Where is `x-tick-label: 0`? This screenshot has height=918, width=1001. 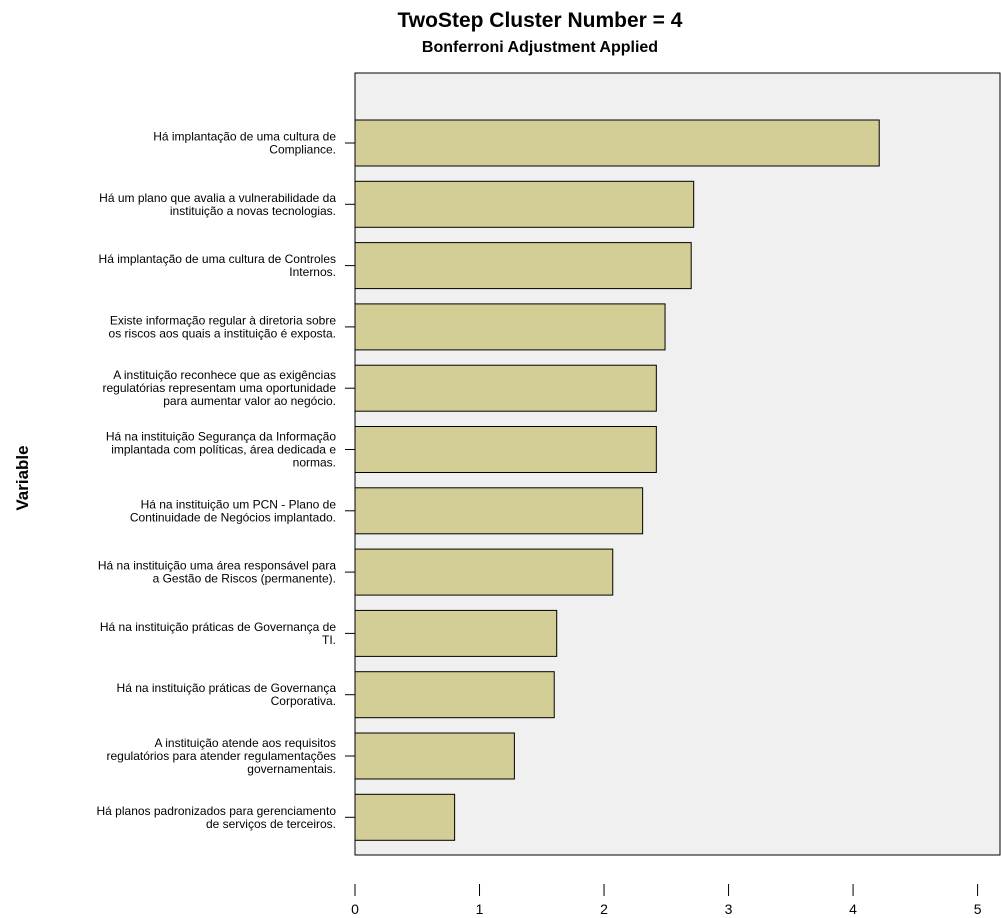 x-tick-label: 0 is located at coordinates (355, 909).